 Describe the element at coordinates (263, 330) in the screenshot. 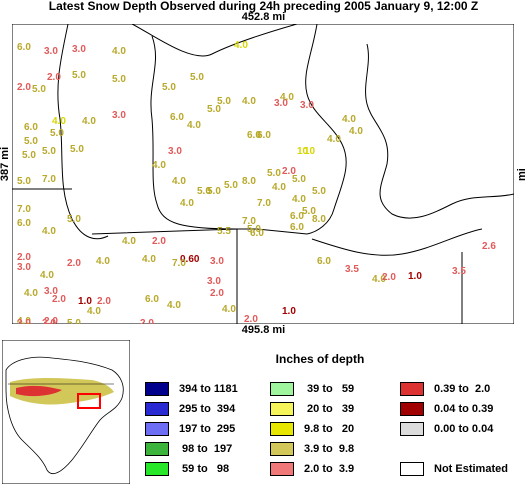

I see `bottom-distance-label: 495.8 mi` at that location.